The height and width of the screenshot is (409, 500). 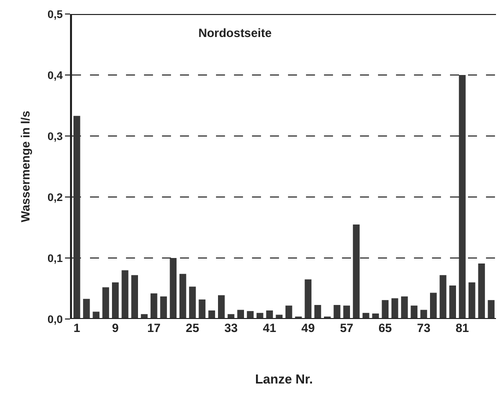 What do you see at coordinates (55, 320) in the screenshot?
I see `y-tick-label: 0,0` at bounding box center [55, 320].